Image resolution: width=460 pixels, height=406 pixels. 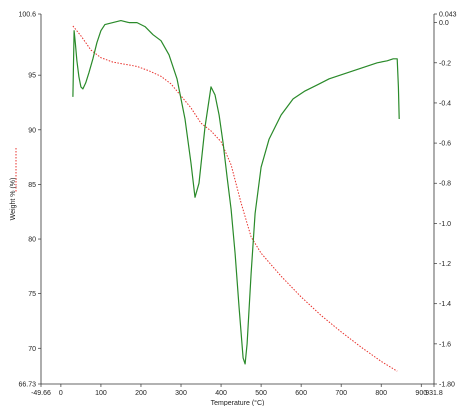 I want to click on y2-tick-label: -1.4, so click(x=445, y=304).